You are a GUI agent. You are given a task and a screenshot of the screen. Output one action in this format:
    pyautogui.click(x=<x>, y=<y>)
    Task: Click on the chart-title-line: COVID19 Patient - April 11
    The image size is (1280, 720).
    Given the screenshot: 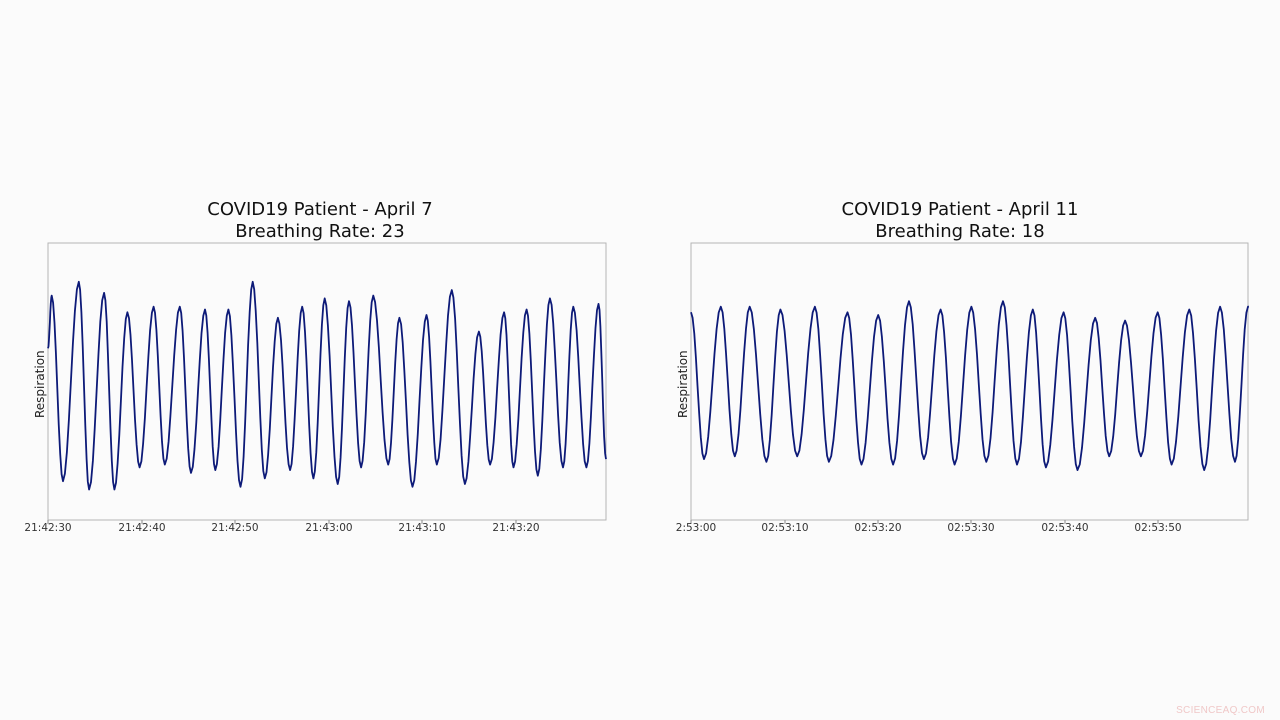 What is the action you would take?
    pyautogui.click(x=960, y=209)
    